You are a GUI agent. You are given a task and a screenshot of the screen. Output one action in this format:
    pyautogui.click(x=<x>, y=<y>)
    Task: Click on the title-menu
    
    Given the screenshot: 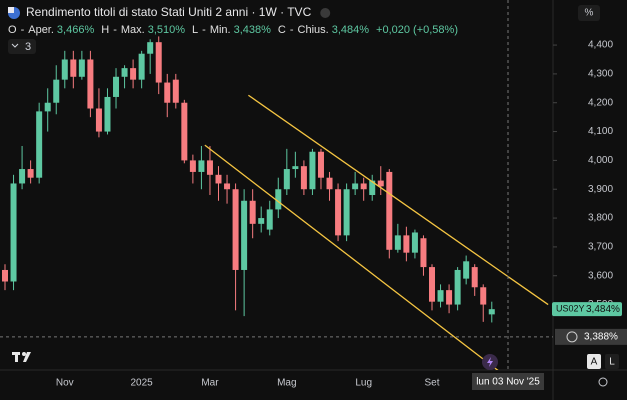 What is the action you would take?
    pyautogui.click(x=325, y=13)
    